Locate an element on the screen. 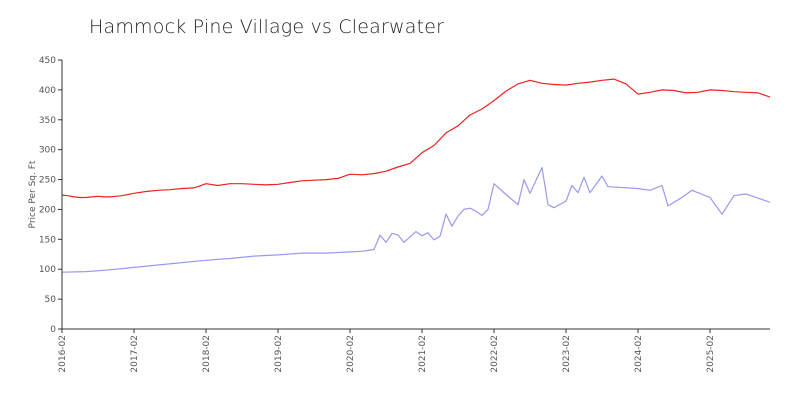  y-axis-title: Price Per Sq. Ft is located at coordinates (33, 194).